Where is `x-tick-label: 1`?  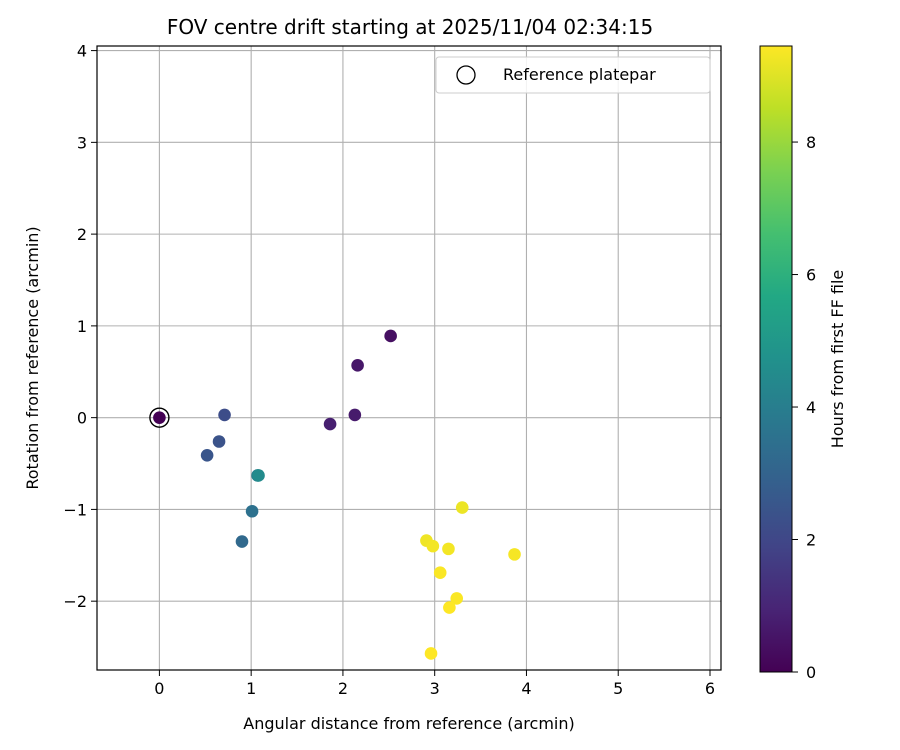 x-tick-label: 1 is located at coordinates (251, 688).